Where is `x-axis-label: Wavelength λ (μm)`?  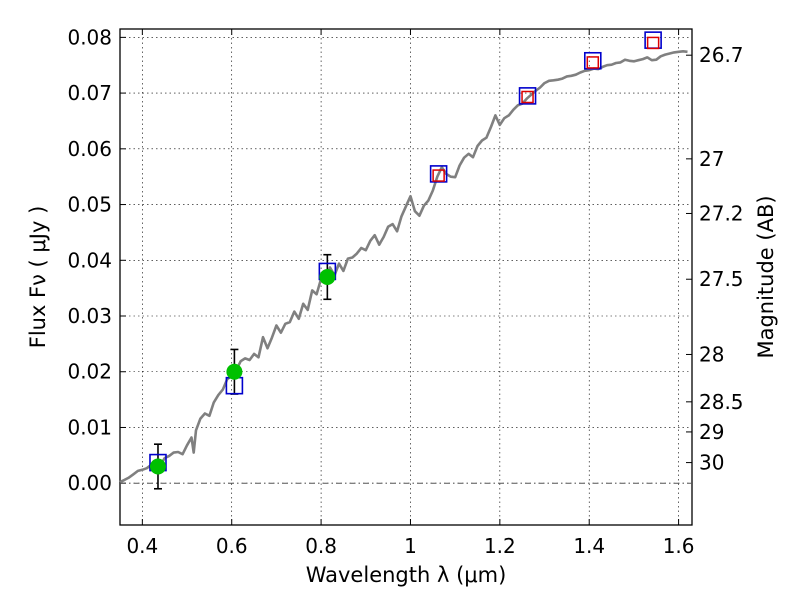 x-axis-label: Wavelength λ (μm) is located at coordinates (406, 575).